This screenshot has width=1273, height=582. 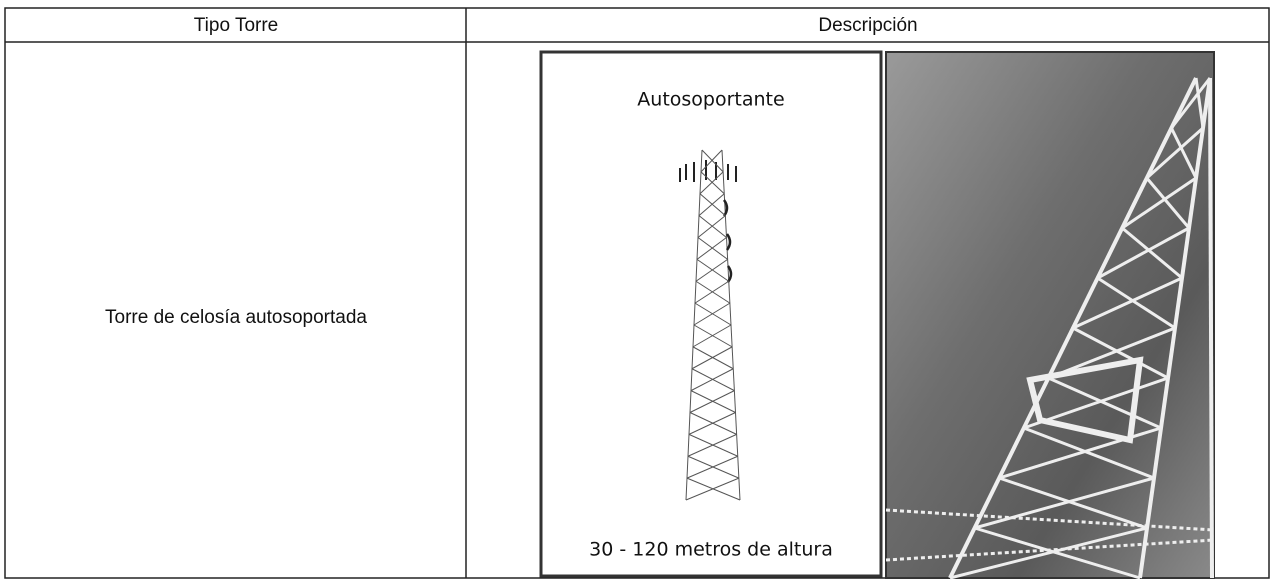 I want to click on illustration-caption: 30 - 120 metros de altura, so click(x=711, y=550).